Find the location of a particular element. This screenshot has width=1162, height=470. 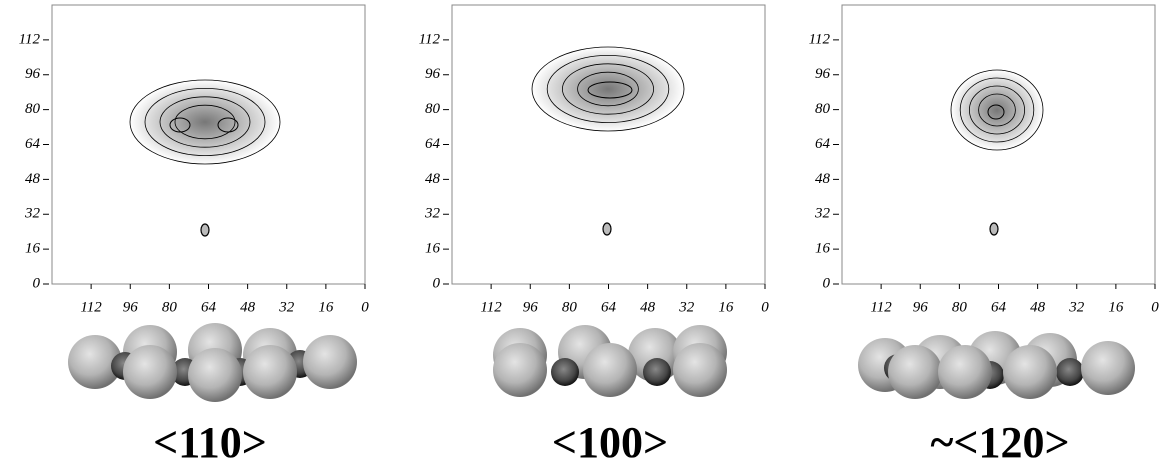

caption: <100> is located at coordinates (610, 442).